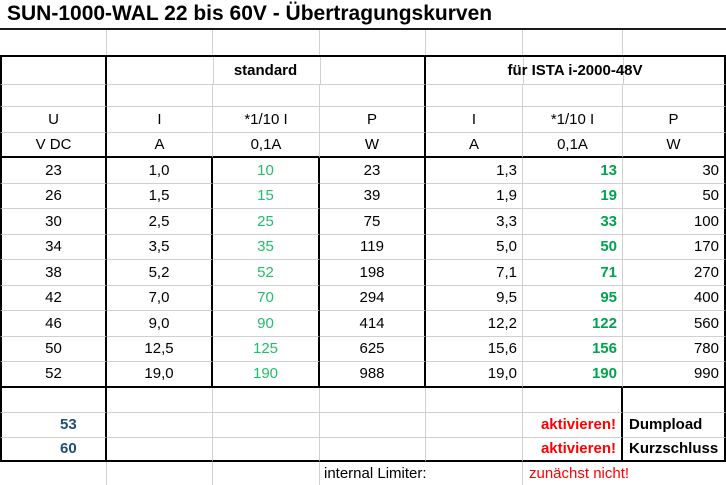 This screenshot has width=726, height=485. I want to click on data-cell: 170, so click(674, 247).